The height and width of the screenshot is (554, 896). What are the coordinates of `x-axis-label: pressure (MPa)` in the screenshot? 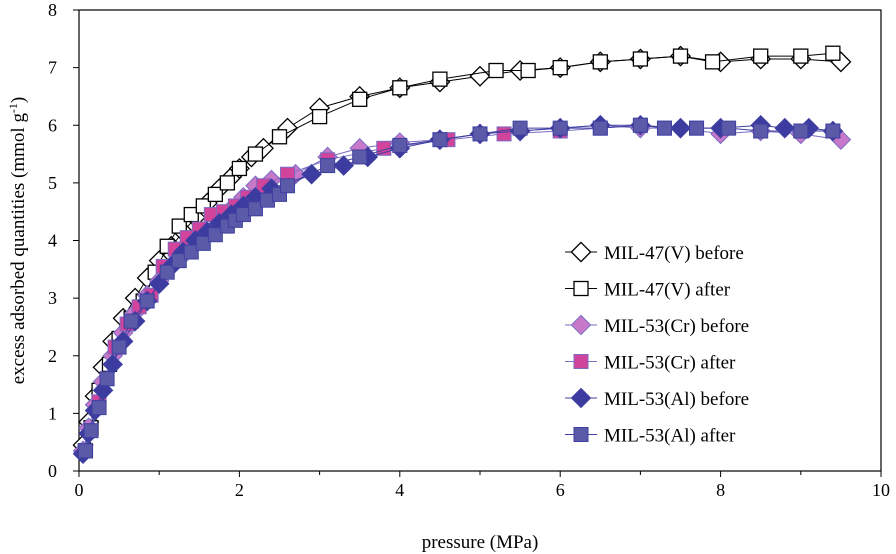 It's located at (480, 542).